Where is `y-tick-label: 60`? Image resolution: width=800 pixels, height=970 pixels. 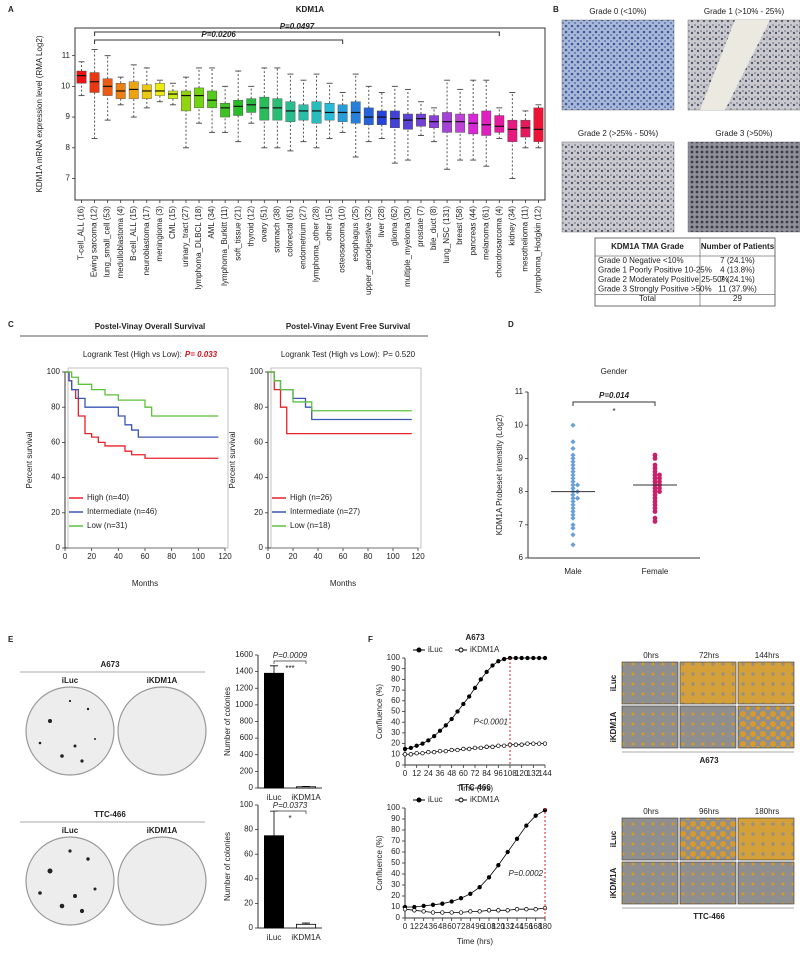 y-tick-label: 60 is located at coordinates (55, 442).